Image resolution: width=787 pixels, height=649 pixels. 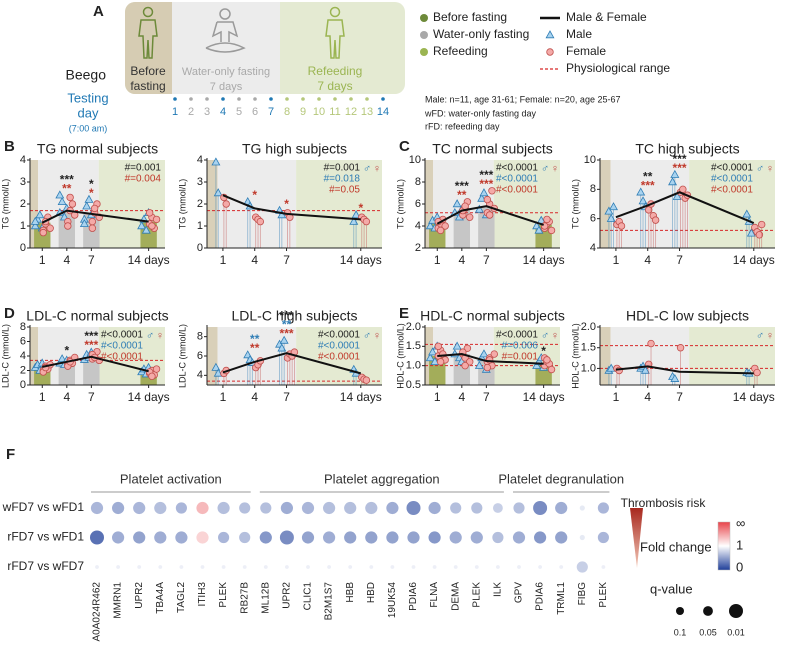 What do you see at coordinates (143, 179) in the screenshot?
I see `stat-label: #=0.004` at bounding box center [143, 179].